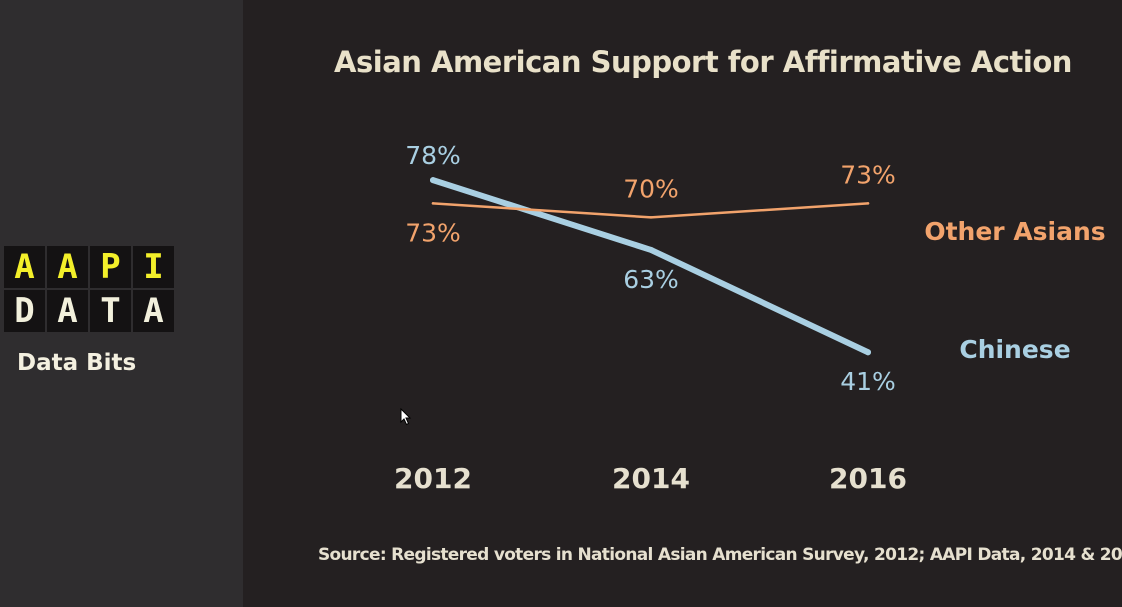 This screenshot has height=607, width=1122. What do you see at coordinates (651, 279) in the screenshot?
I see `data-label: 63%` at bounding box center [651, 279].